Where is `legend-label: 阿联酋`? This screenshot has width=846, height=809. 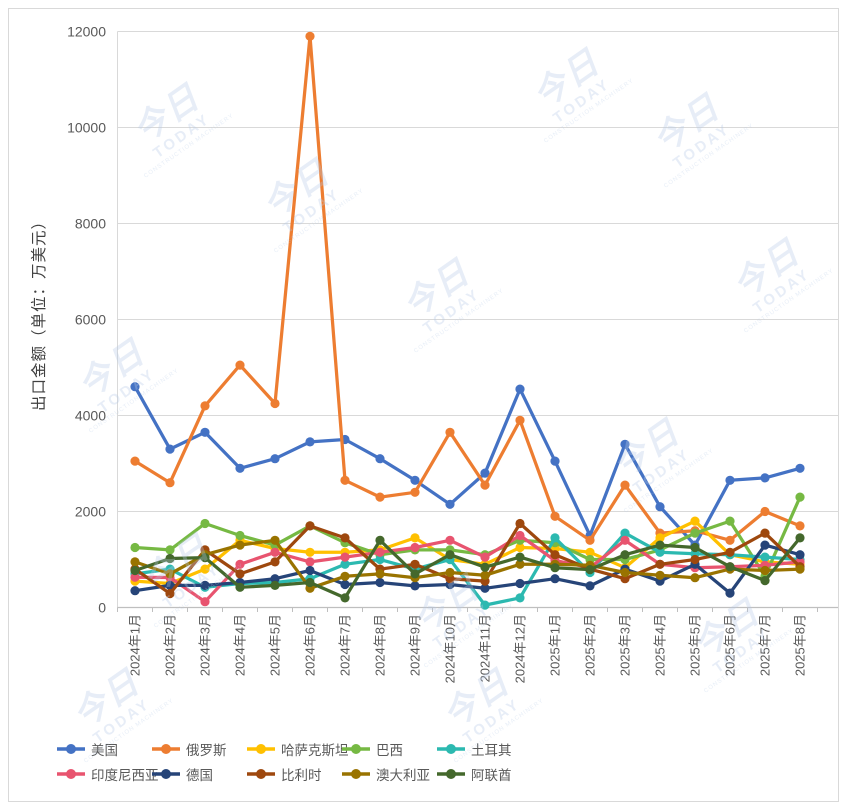 legend-label: 阿联酋 is located at coordinates (491, 775).